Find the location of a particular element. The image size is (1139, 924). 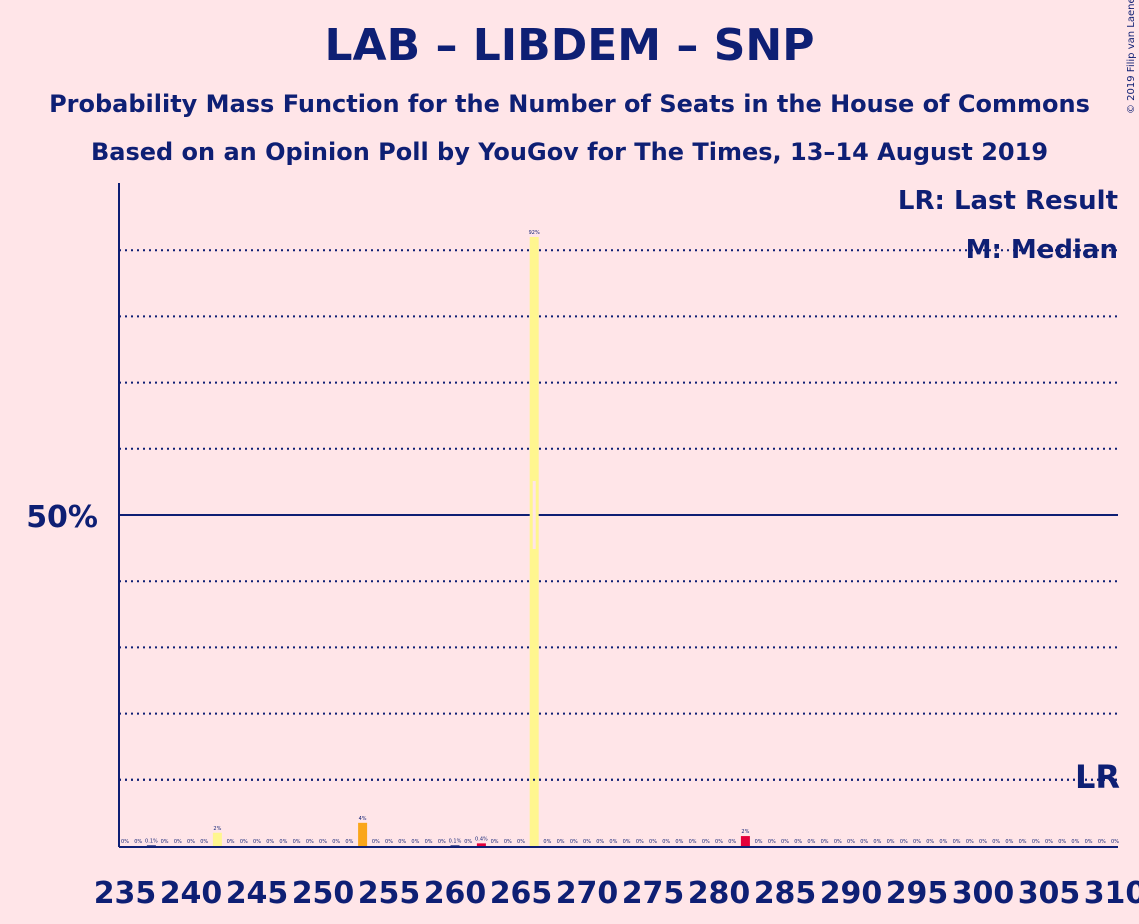

bar-label-251: 0% is located at coordinates (336, 842).